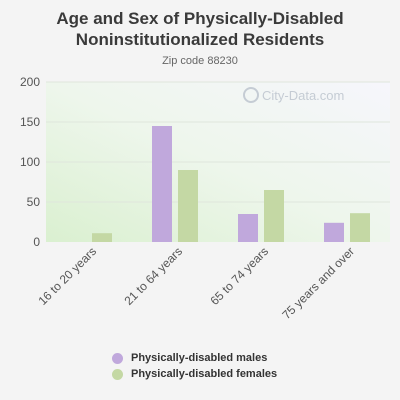 The width and height of the screenshot is (400, 400). I want to click on legend-item-females: Physically-disabled females, so click(194, 374).